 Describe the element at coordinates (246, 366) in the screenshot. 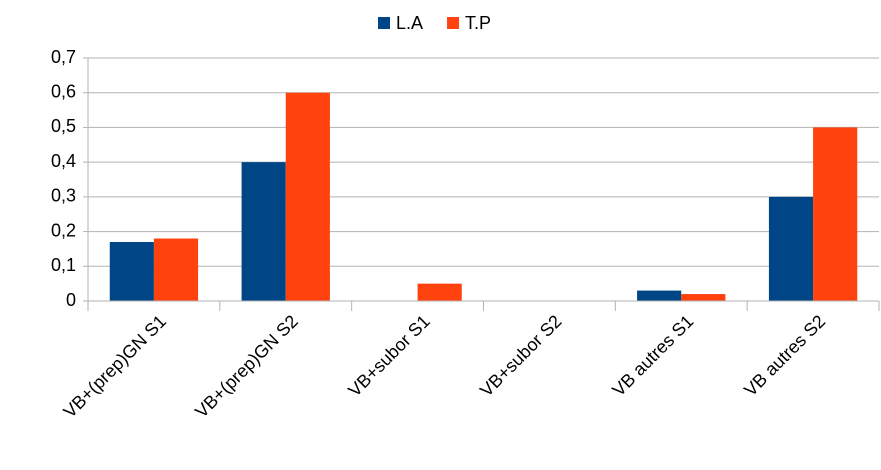

I see `x-tick-label: VB+(prep)GN S2` at that location.